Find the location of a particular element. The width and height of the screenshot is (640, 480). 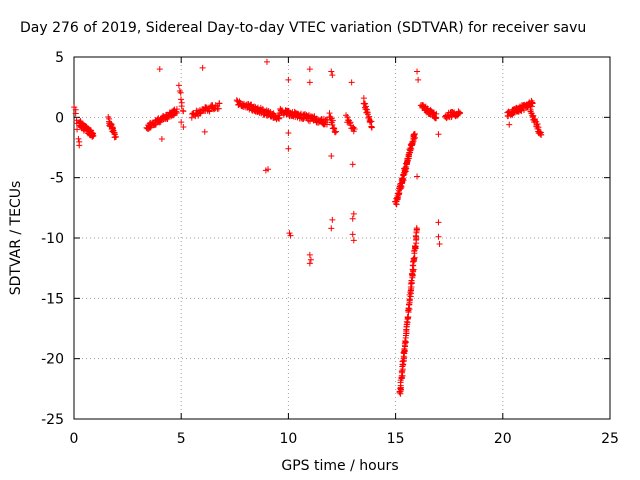

x-tick-label: 0 is located at coordinates (74, 439).